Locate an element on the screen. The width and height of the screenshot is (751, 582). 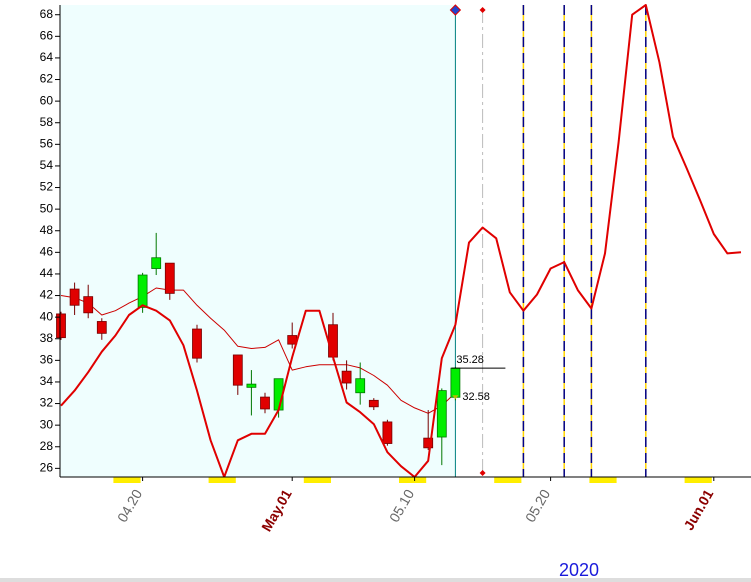
y-tick-label: 46 is located at coordinates (47, 252).